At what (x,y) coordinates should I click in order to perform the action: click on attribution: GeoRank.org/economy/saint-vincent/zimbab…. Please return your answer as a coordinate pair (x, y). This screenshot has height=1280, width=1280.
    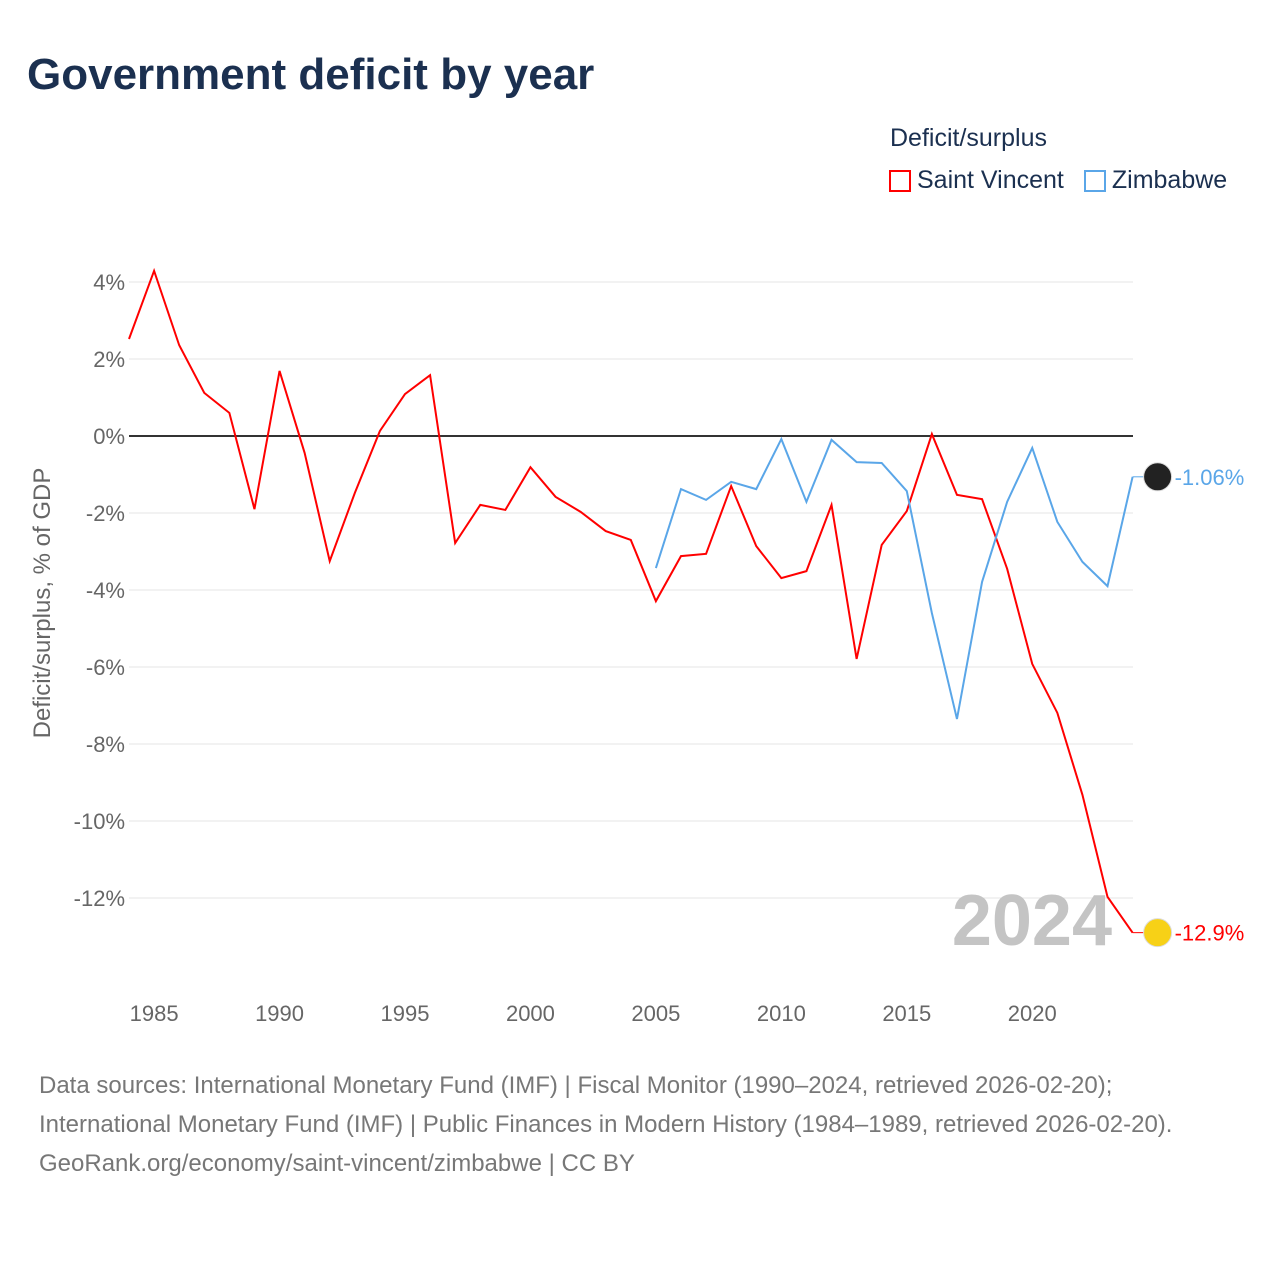
    Looking at the image, I should click on (337, 1163).